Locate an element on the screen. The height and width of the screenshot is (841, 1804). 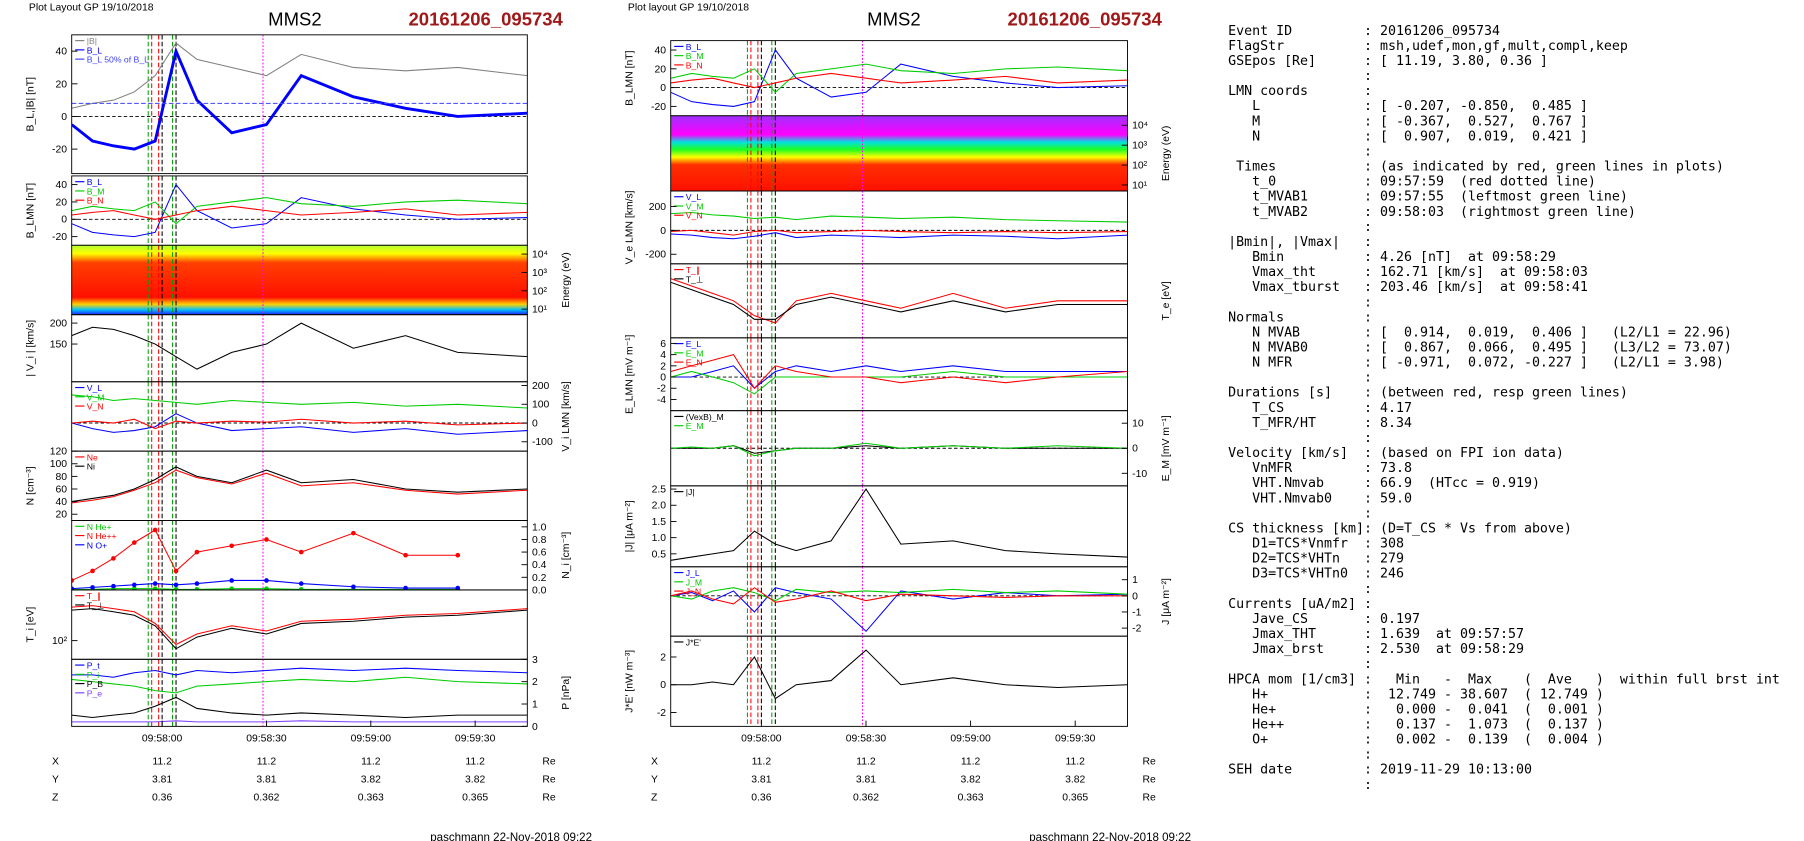
info-line: Normals : is located at coordinates (1300, 317).